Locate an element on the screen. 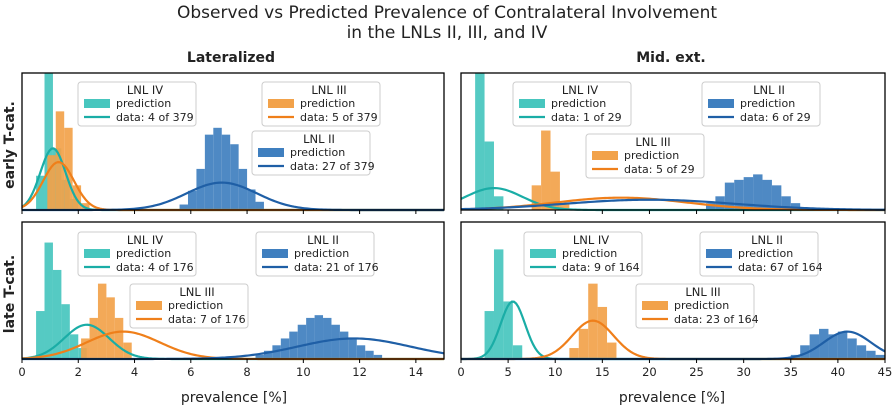 The image size is (893, 407). legend-data-label: data: 1 of 29 is located at coordinates (586, 117).